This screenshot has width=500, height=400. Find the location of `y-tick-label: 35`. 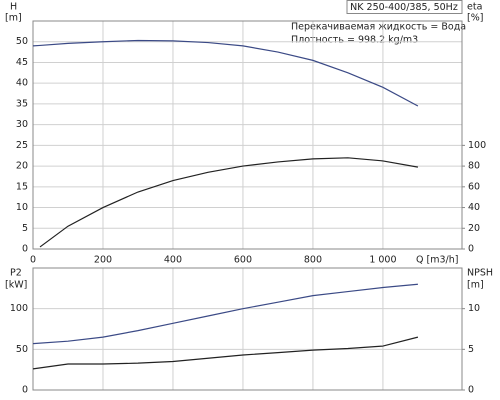

y-tick-label: 35 is located at coordinates (22, 103).